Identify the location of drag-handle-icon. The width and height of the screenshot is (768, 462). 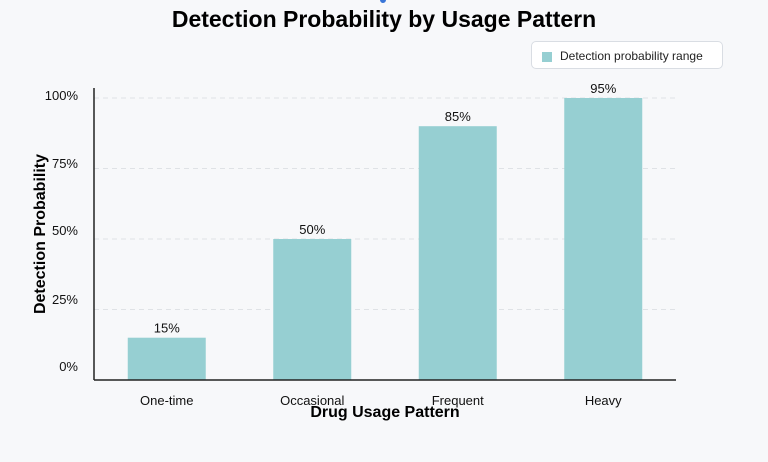
(383, 1).